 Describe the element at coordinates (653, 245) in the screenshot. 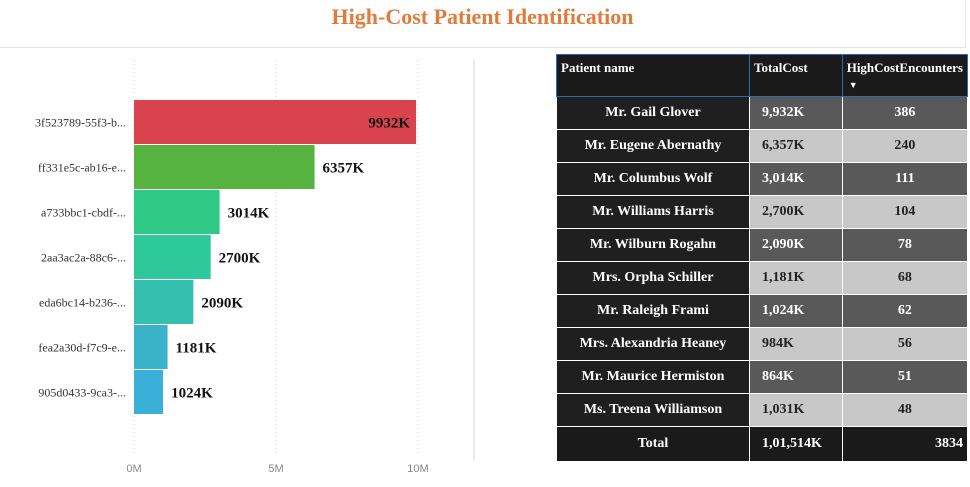

I see `cell-patient-name: Mr. Wilburn Rogahn` at that location.